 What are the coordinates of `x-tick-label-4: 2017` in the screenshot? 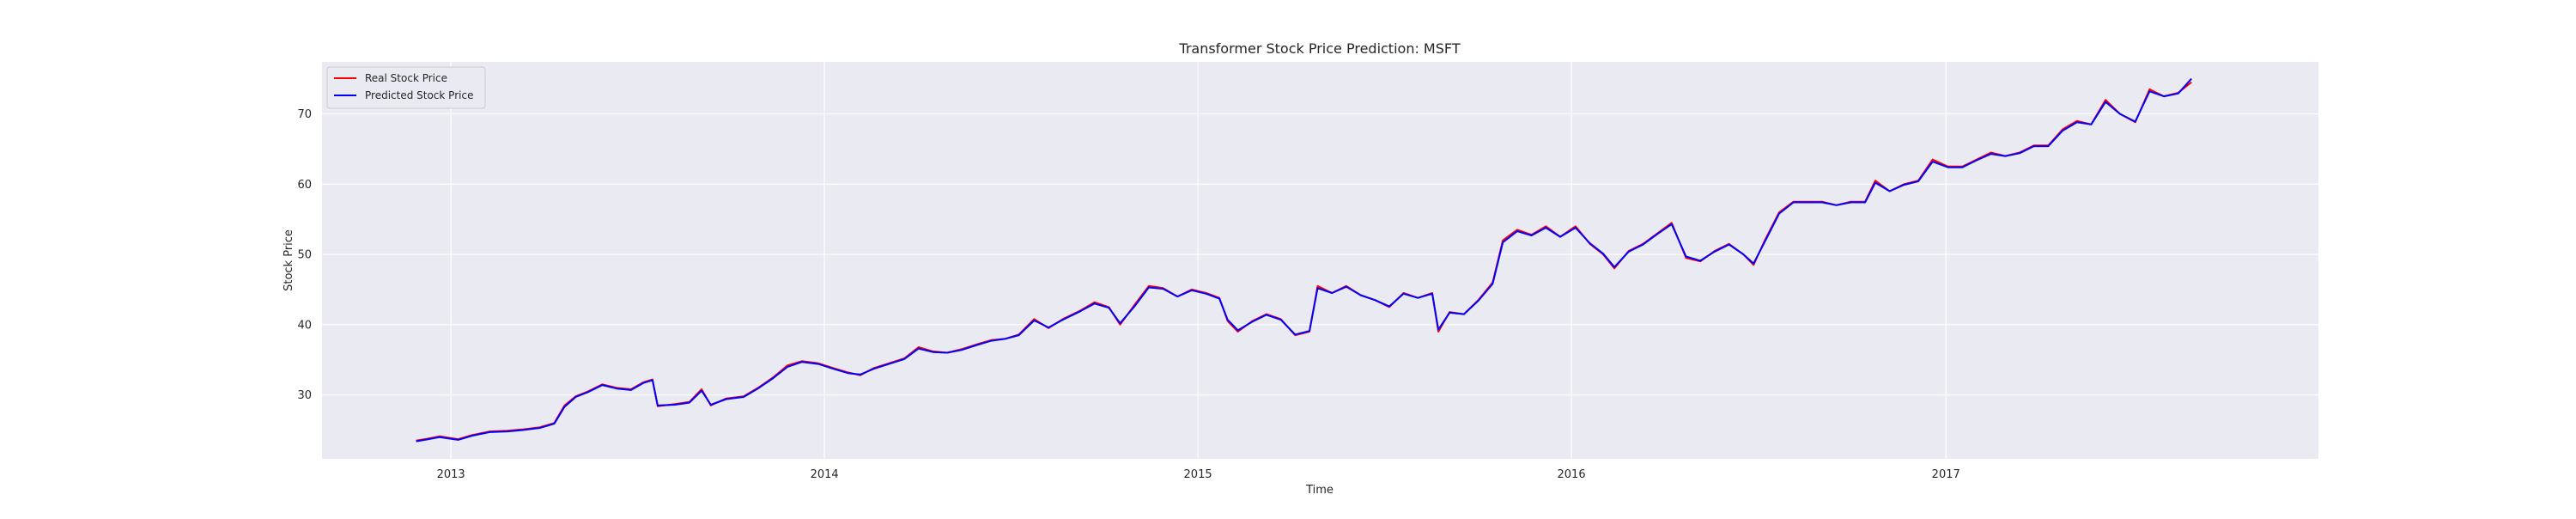 It's located at (1946, 474).